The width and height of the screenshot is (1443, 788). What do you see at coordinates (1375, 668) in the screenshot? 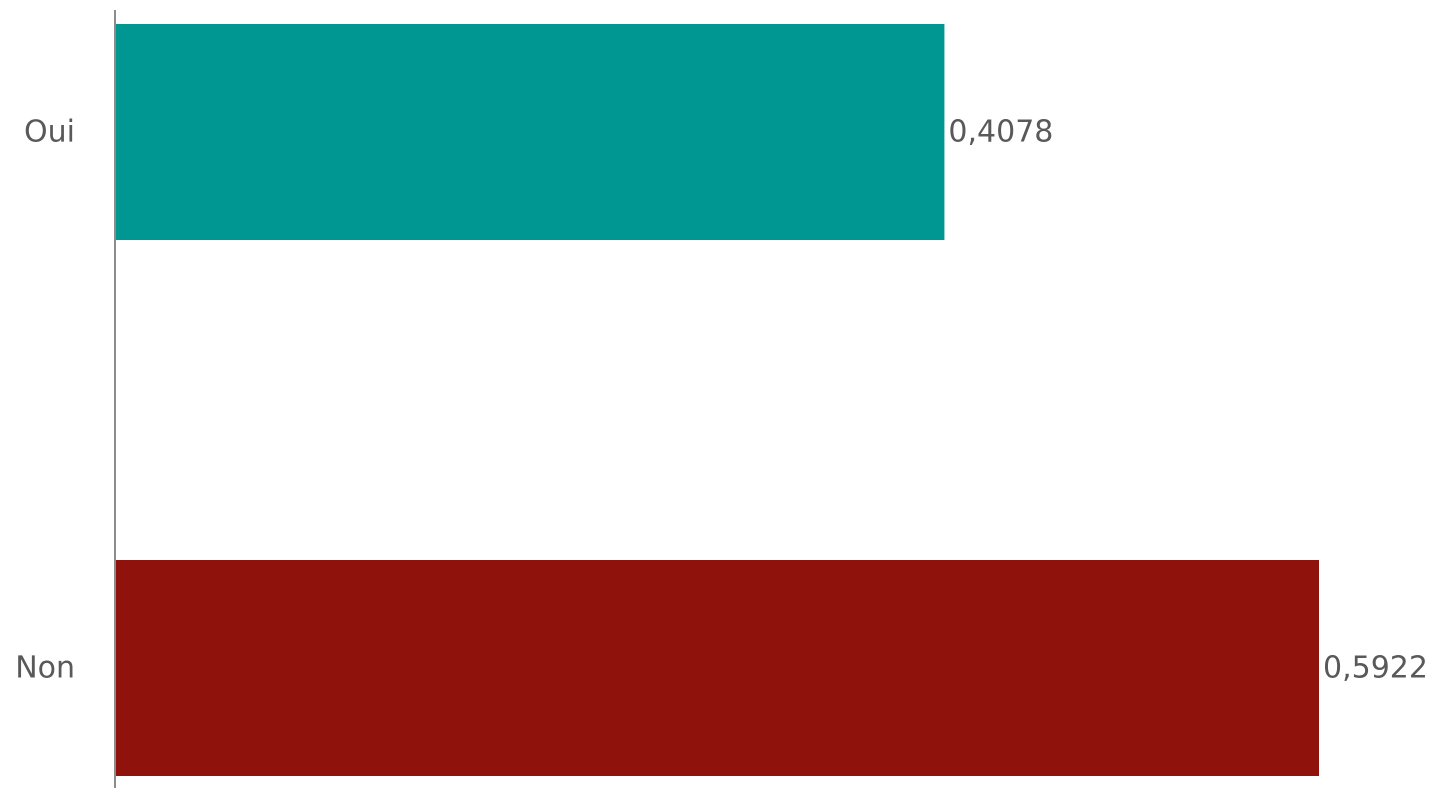
I see `data-label-non: 0,5922` at bounding box center [1375, 668].